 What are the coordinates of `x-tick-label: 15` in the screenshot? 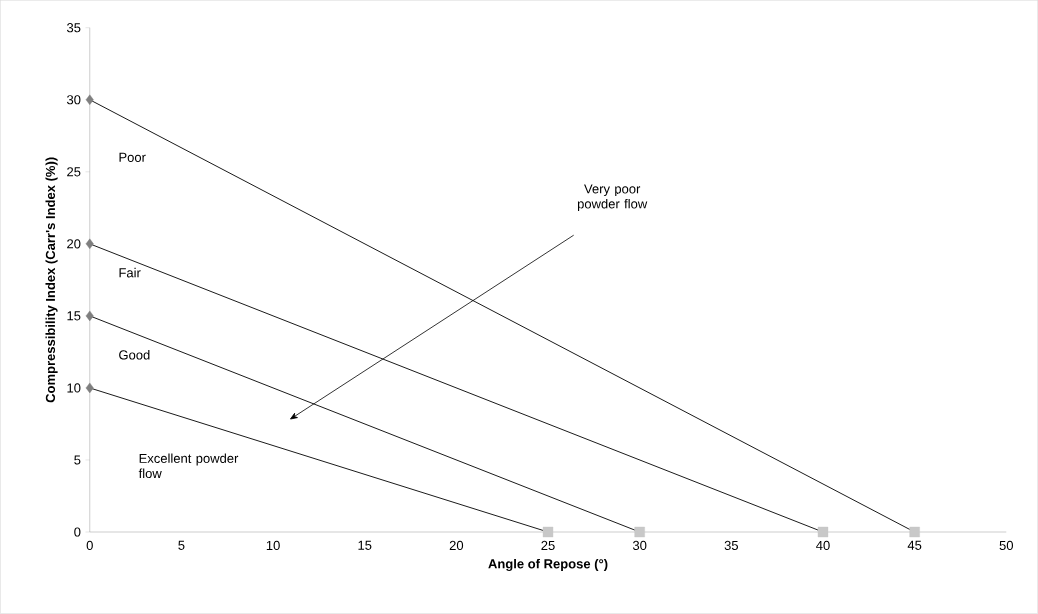 It's located at (365, 545).